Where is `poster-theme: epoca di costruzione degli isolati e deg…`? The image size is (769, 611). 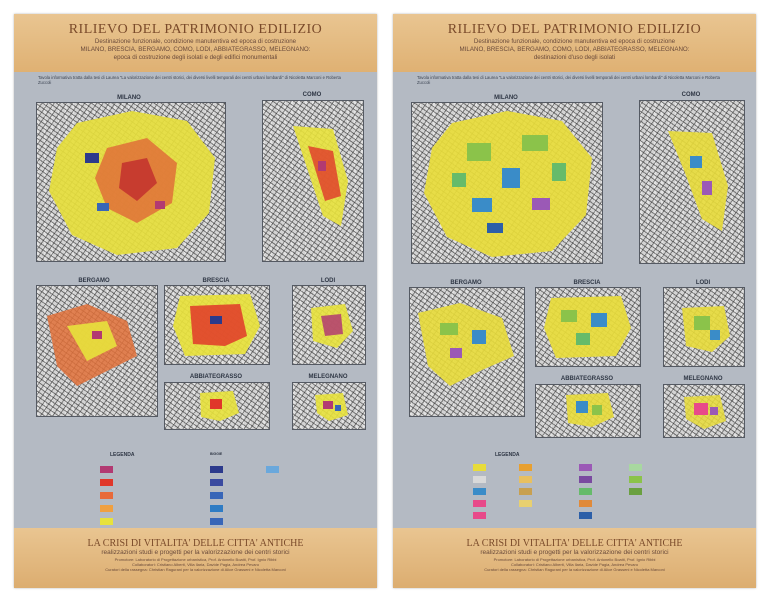
poster-theme: epoca di costruzione degli isolati e deg… is located at coordinates (195, 57).